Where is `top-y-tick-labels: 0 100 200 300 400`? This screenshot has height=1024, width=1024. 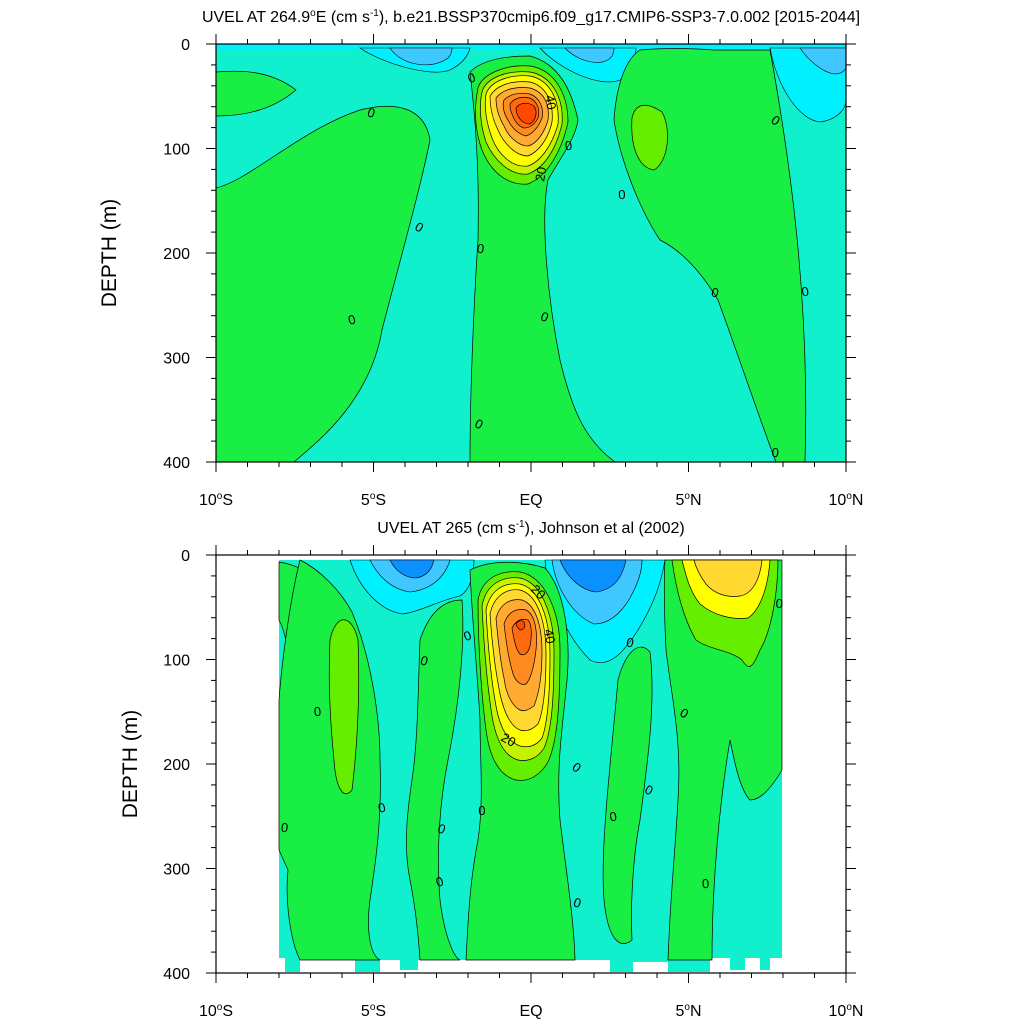
top-y-tick-labels: 0 100 200 300 400 is located at coordinates (176, 254).